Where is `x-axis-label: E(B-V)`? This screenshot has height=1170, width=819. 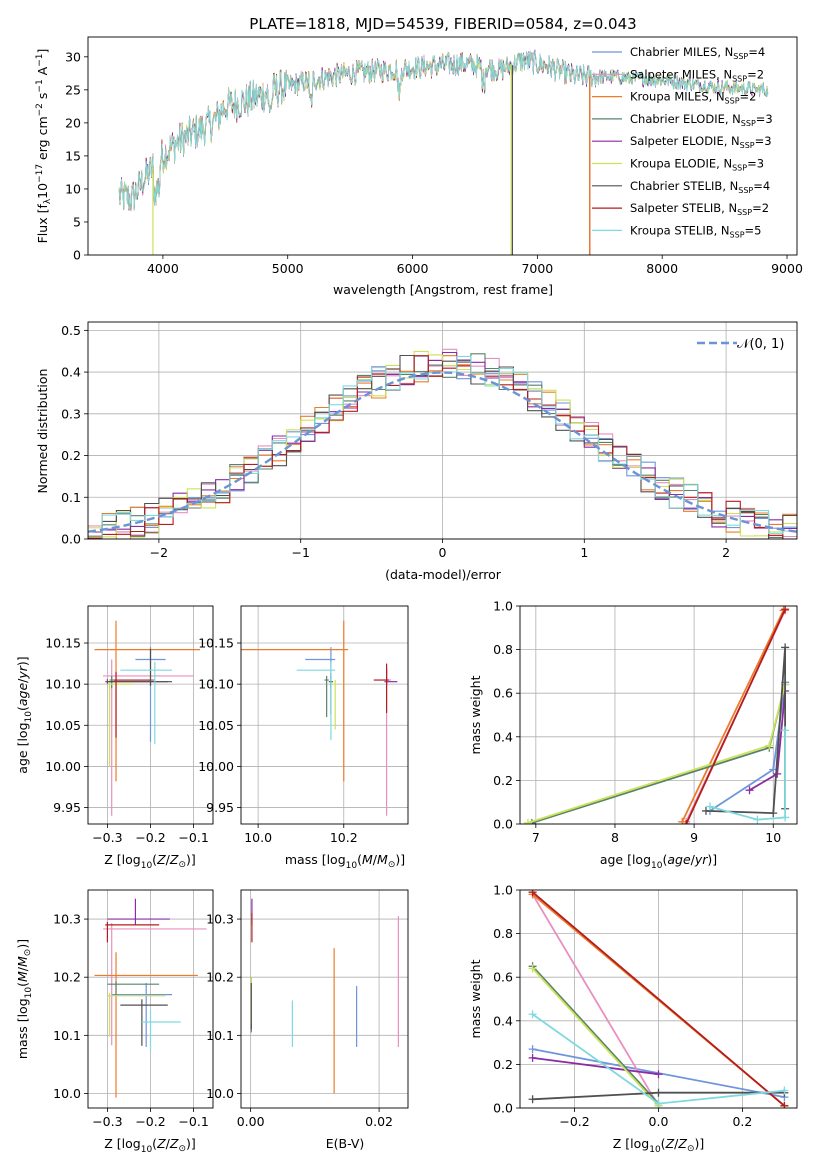 x-axis-label: E(B-V) is located at coordinates (345, 1143).